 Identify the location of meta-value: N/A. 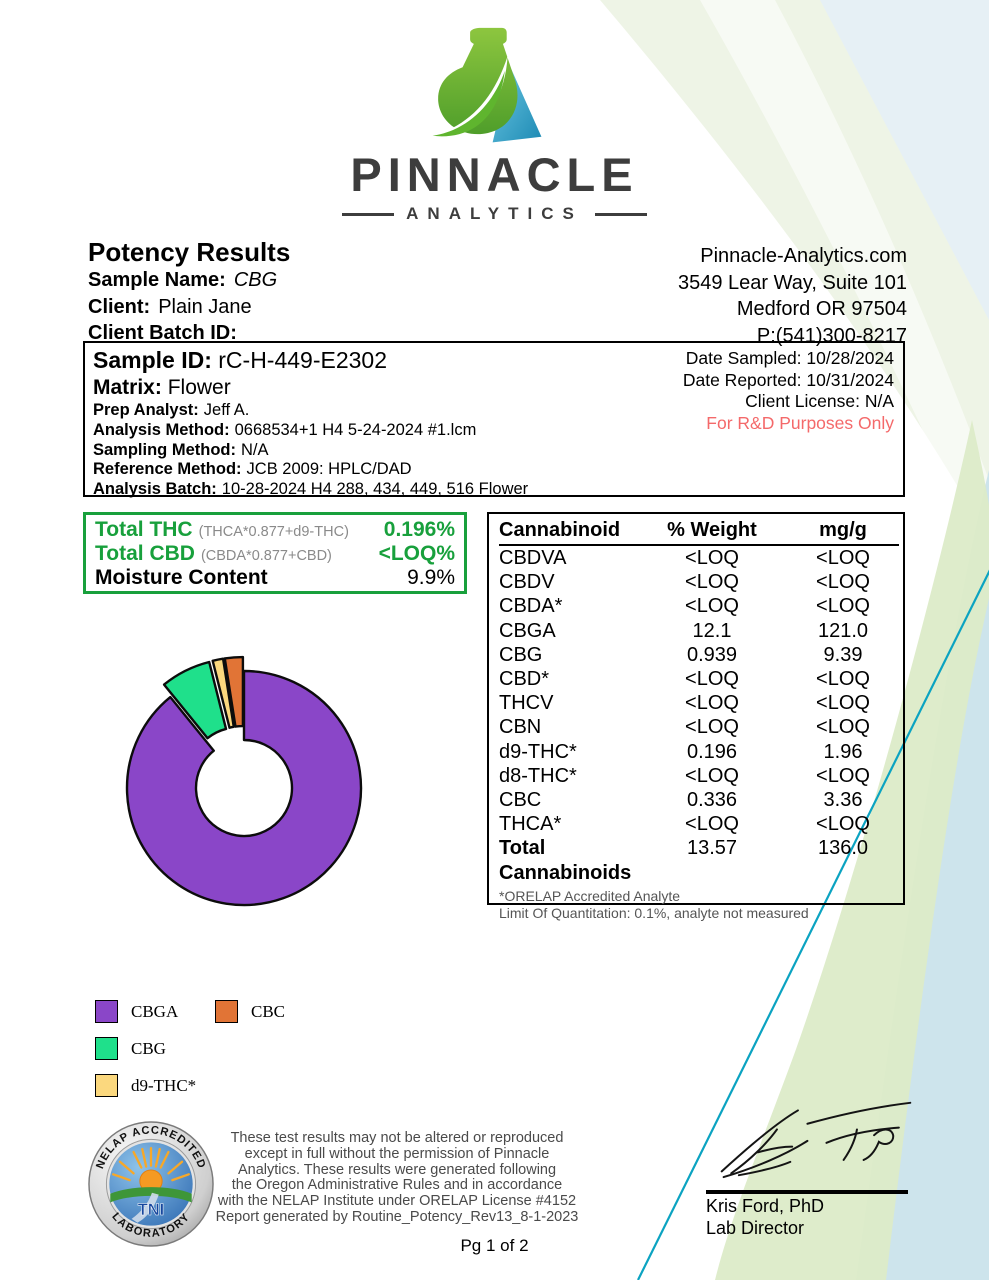
(255, 449).